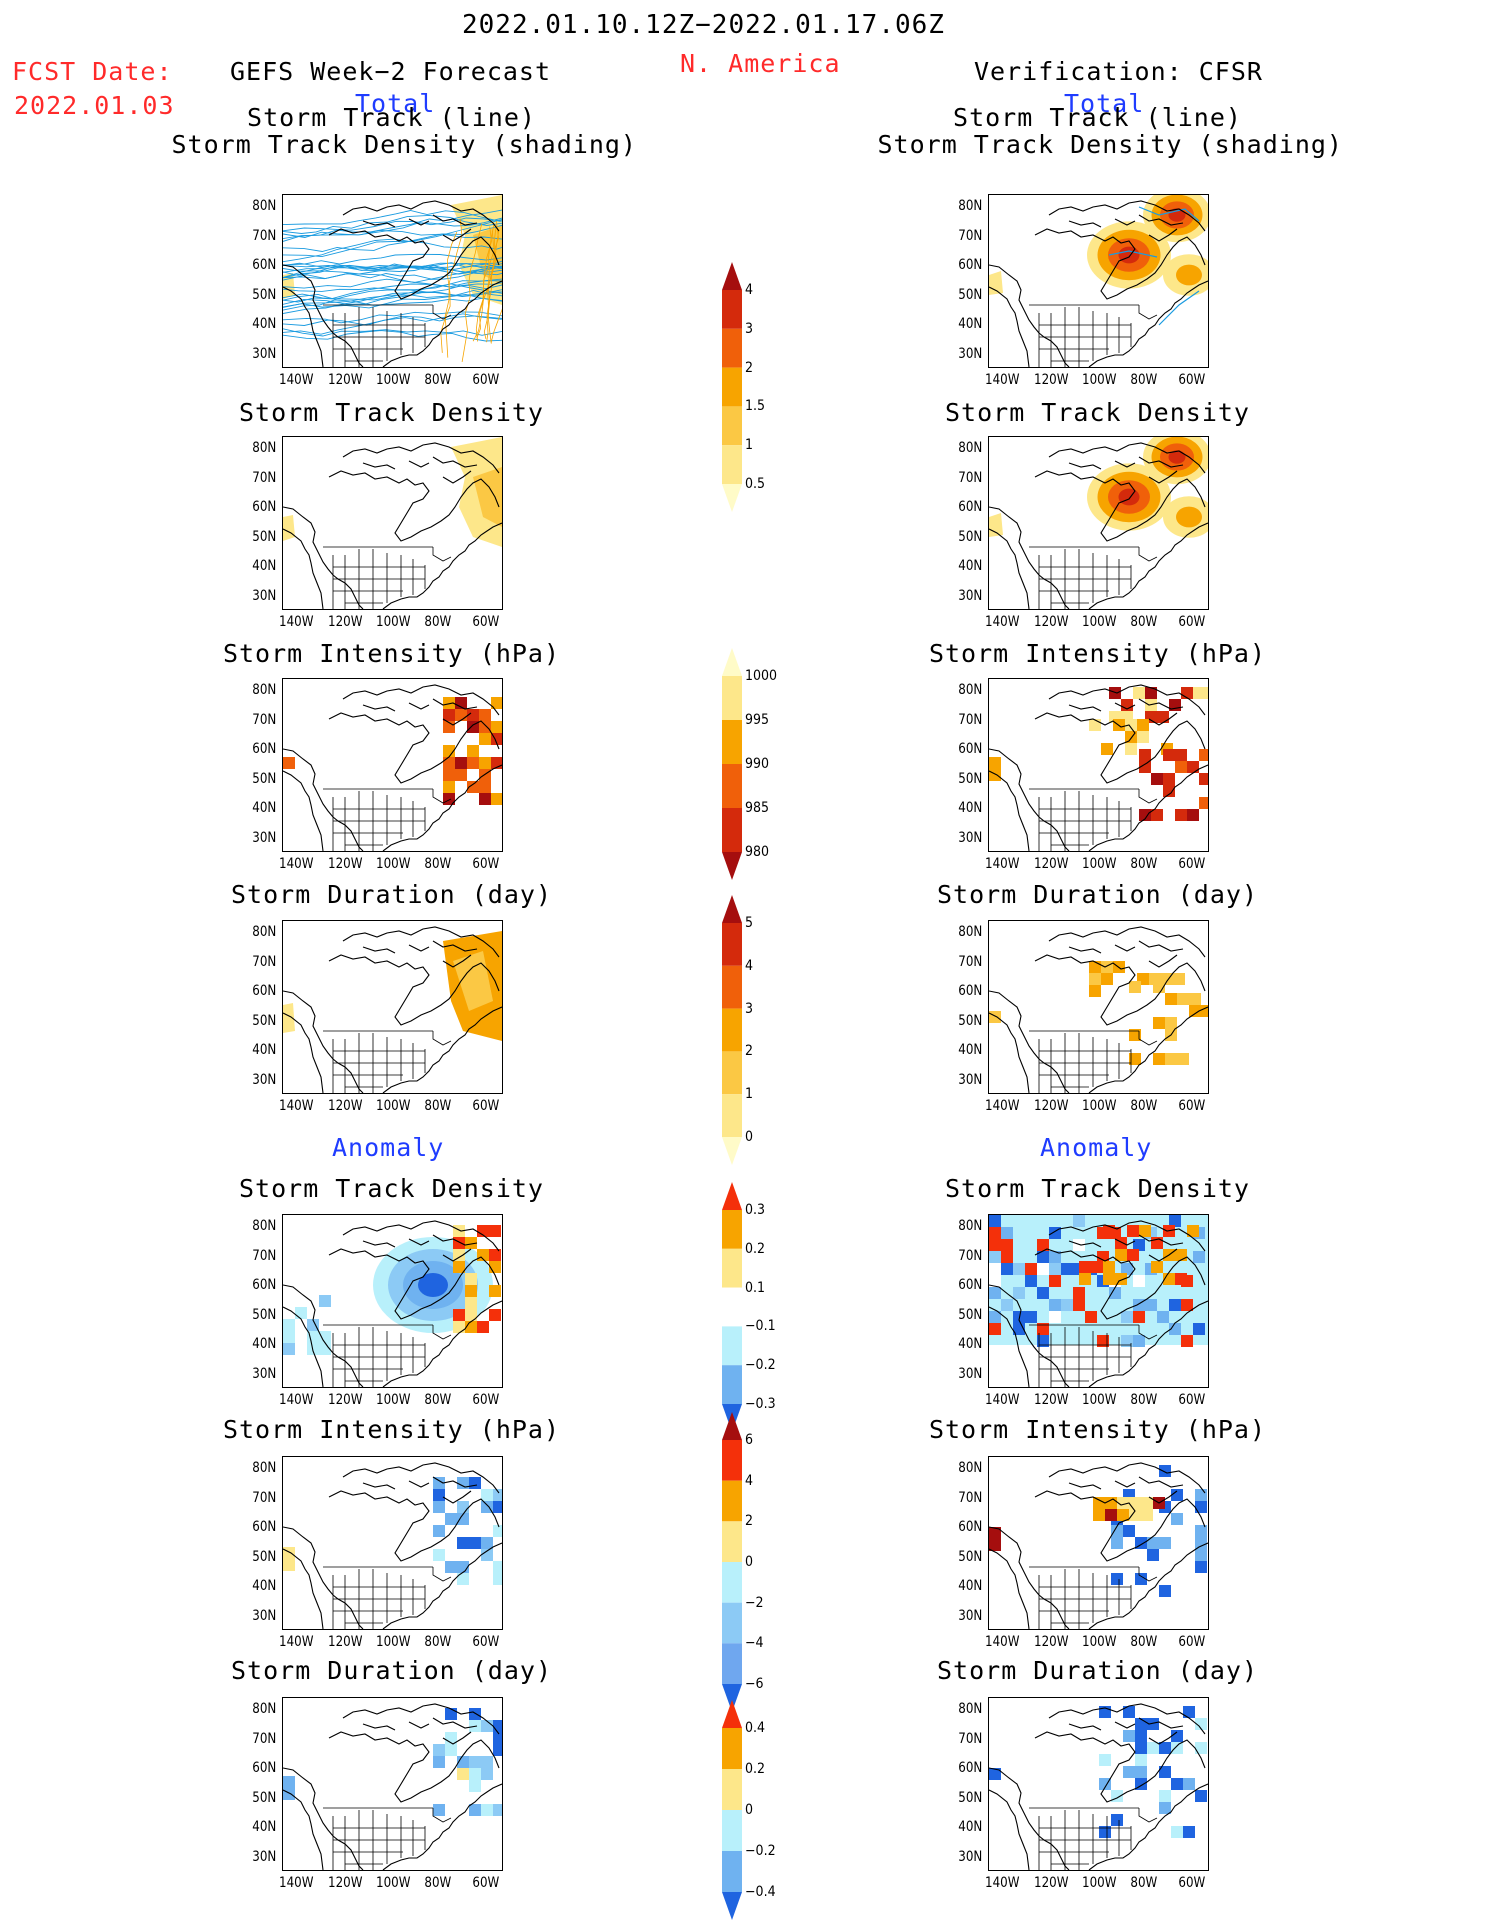 The height and width of the screenshot is (1925, 1487). I want to click on intensity-colorbar, so click(733, 764).